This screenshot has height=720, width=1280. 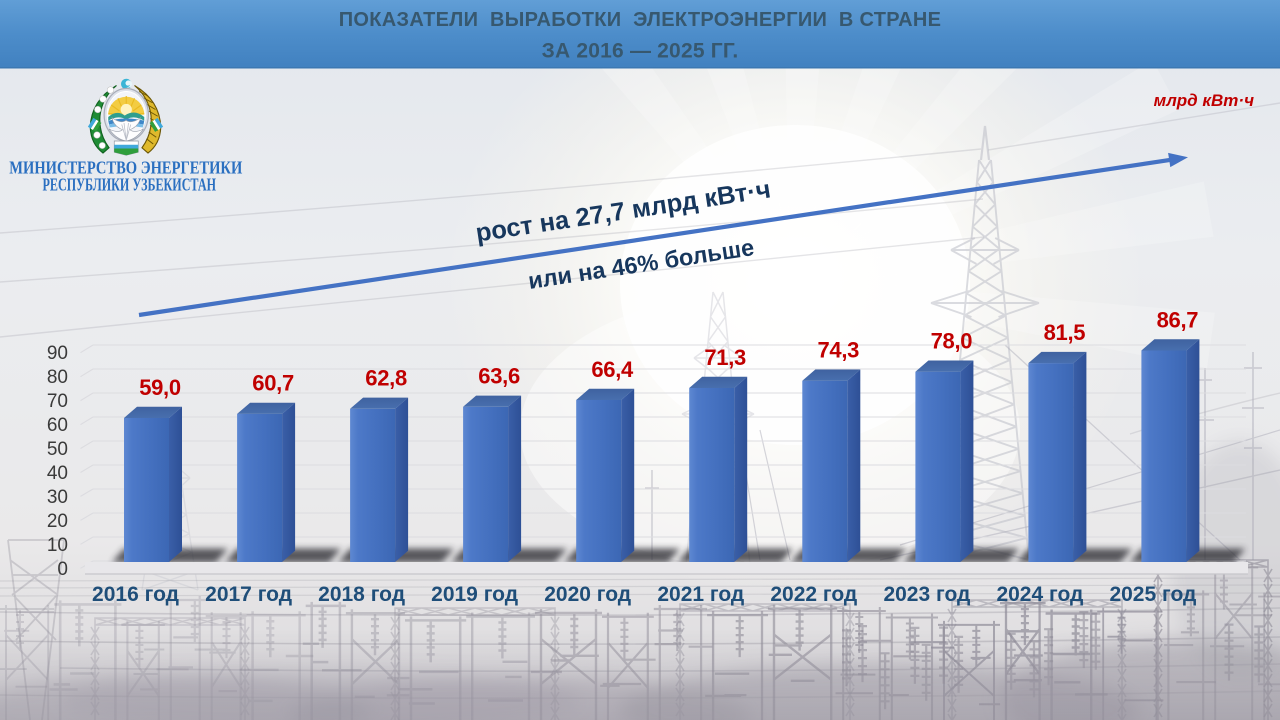 I want to click on svg-text: 78,0, so click(x=952, y=341).